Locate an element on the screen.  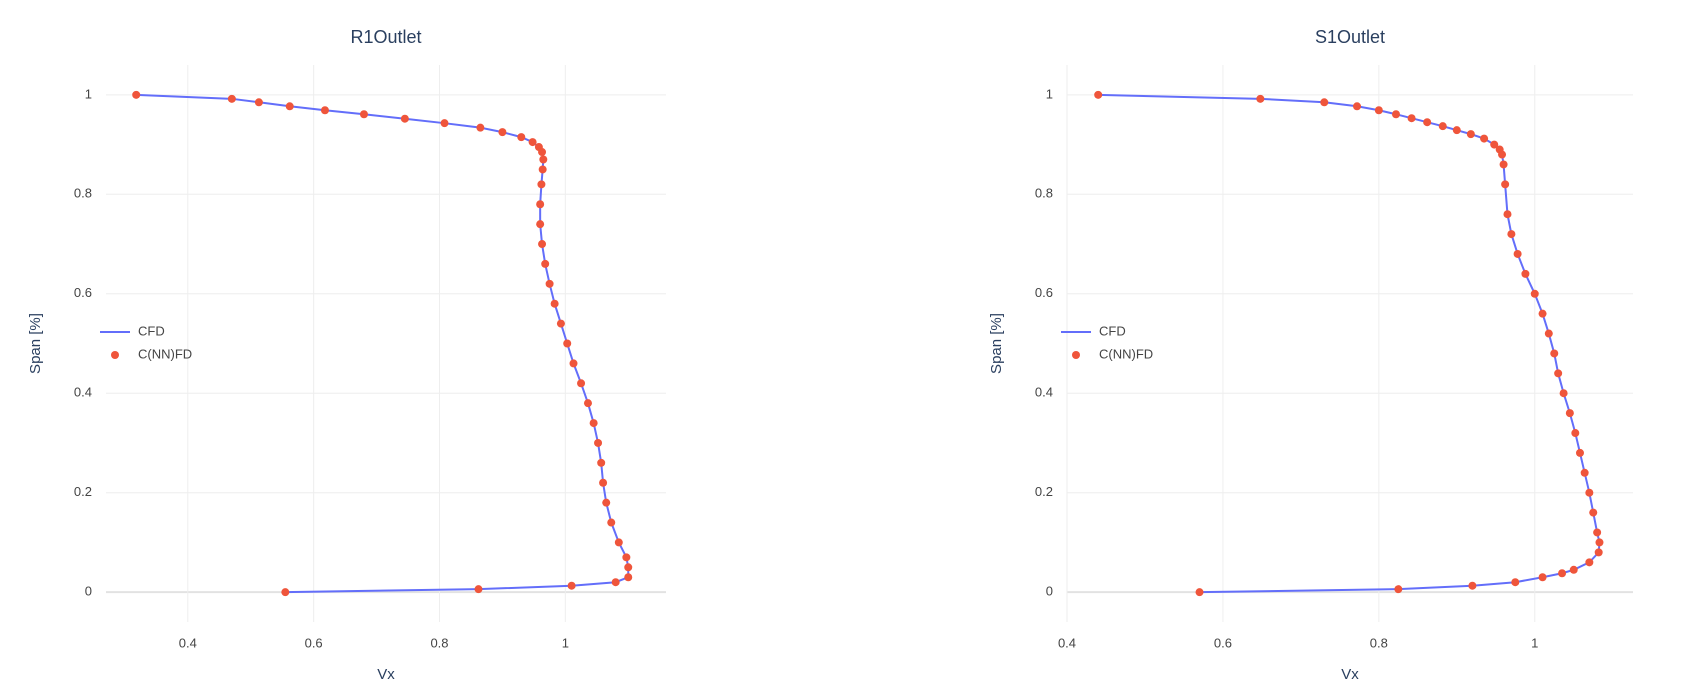
y-tick-label: 0.2 is located at coordinates (1044, 491).